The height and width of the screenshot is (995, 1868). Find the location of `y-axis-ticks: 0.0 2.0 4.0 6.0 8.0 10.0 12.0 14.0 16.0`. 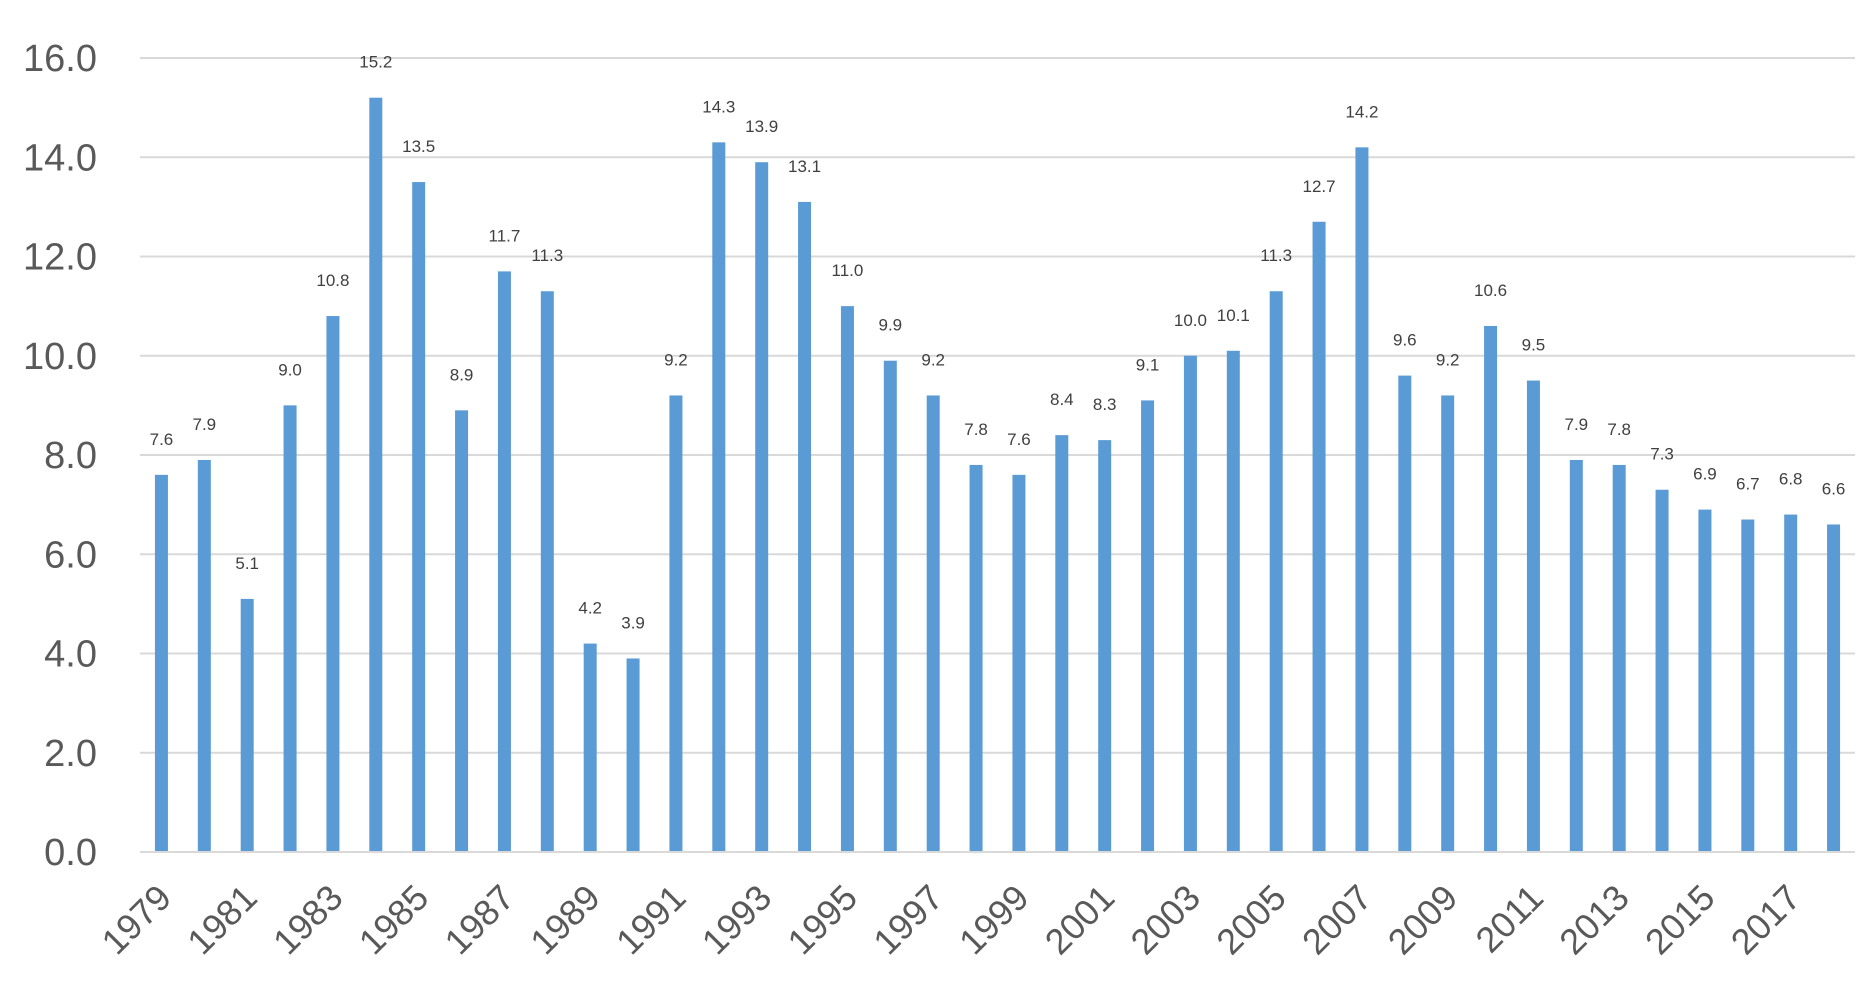

y-axis-ticks: 0.0 2.0 4.0 6.0 8.0 10.0 12.0 14.0 16.0 is located at coordinates (60, 456).